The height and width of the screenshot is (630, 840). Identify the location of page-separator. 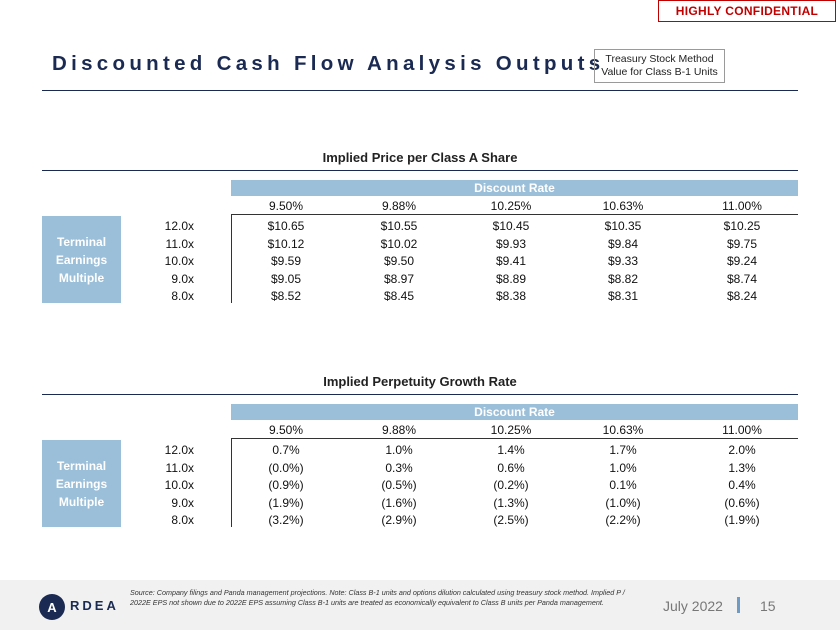
(738, 605).